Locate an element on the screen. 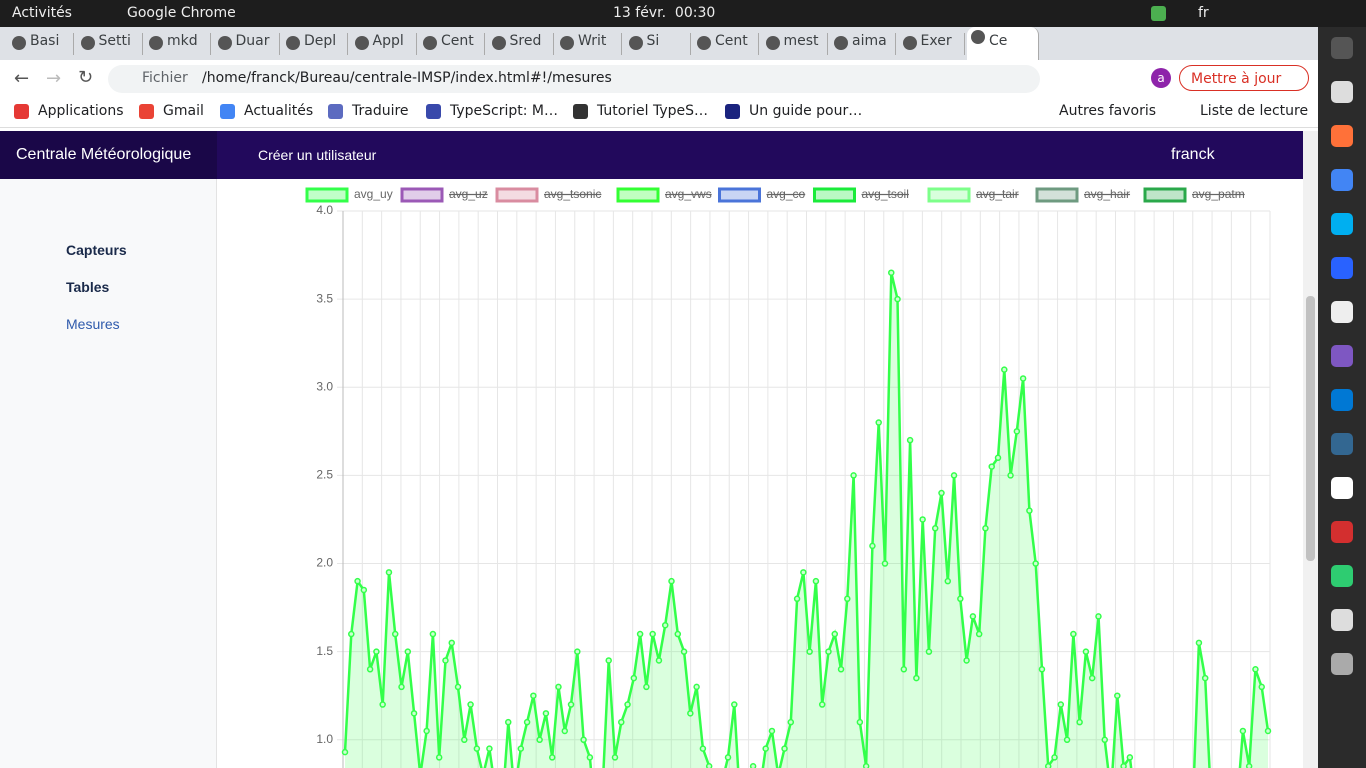 Image resolution: width=1366 pixels, height=768 pixels. legend-label: avg_hair is located at coordinates (1107, 194).